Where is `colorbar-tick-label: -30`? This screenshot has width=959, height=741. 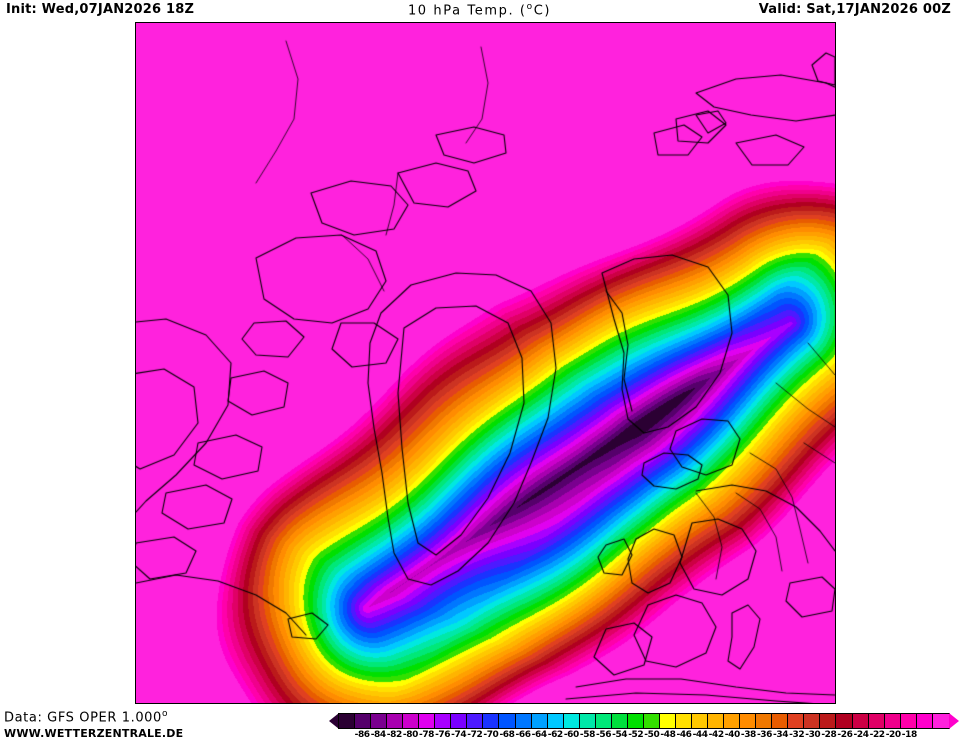
colorbar-tick-label: -30 is located at coordinates (813, 735).